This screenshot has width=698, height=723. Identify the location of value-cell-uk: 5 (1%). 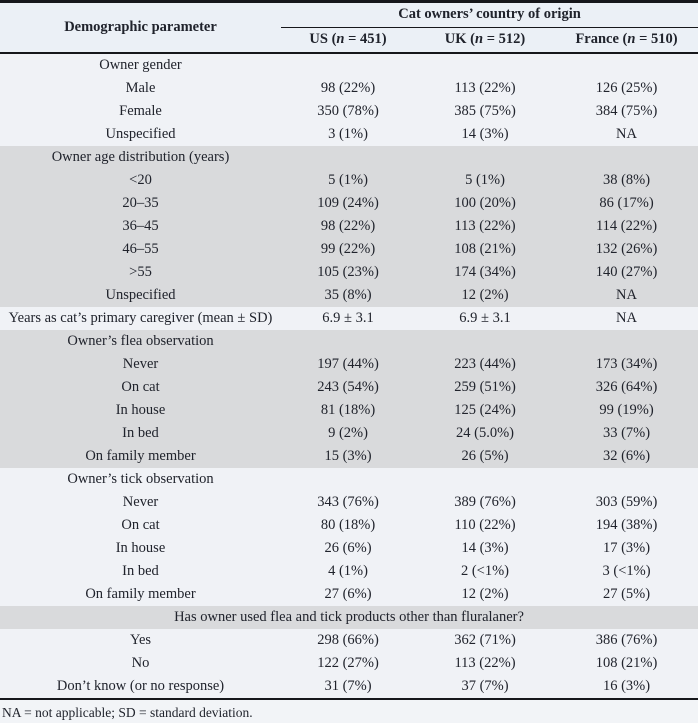
(485, 180).